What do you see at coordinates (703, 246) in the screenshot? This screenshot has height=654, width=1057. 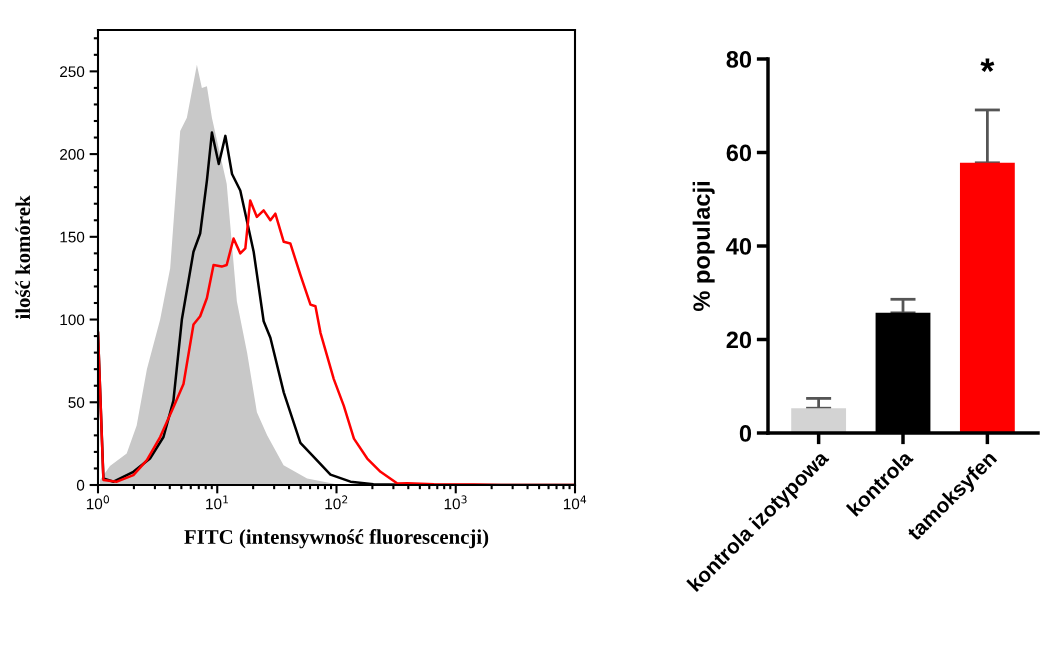 I see `y-axis-title: % populacji` at bounding box center [703, 246].